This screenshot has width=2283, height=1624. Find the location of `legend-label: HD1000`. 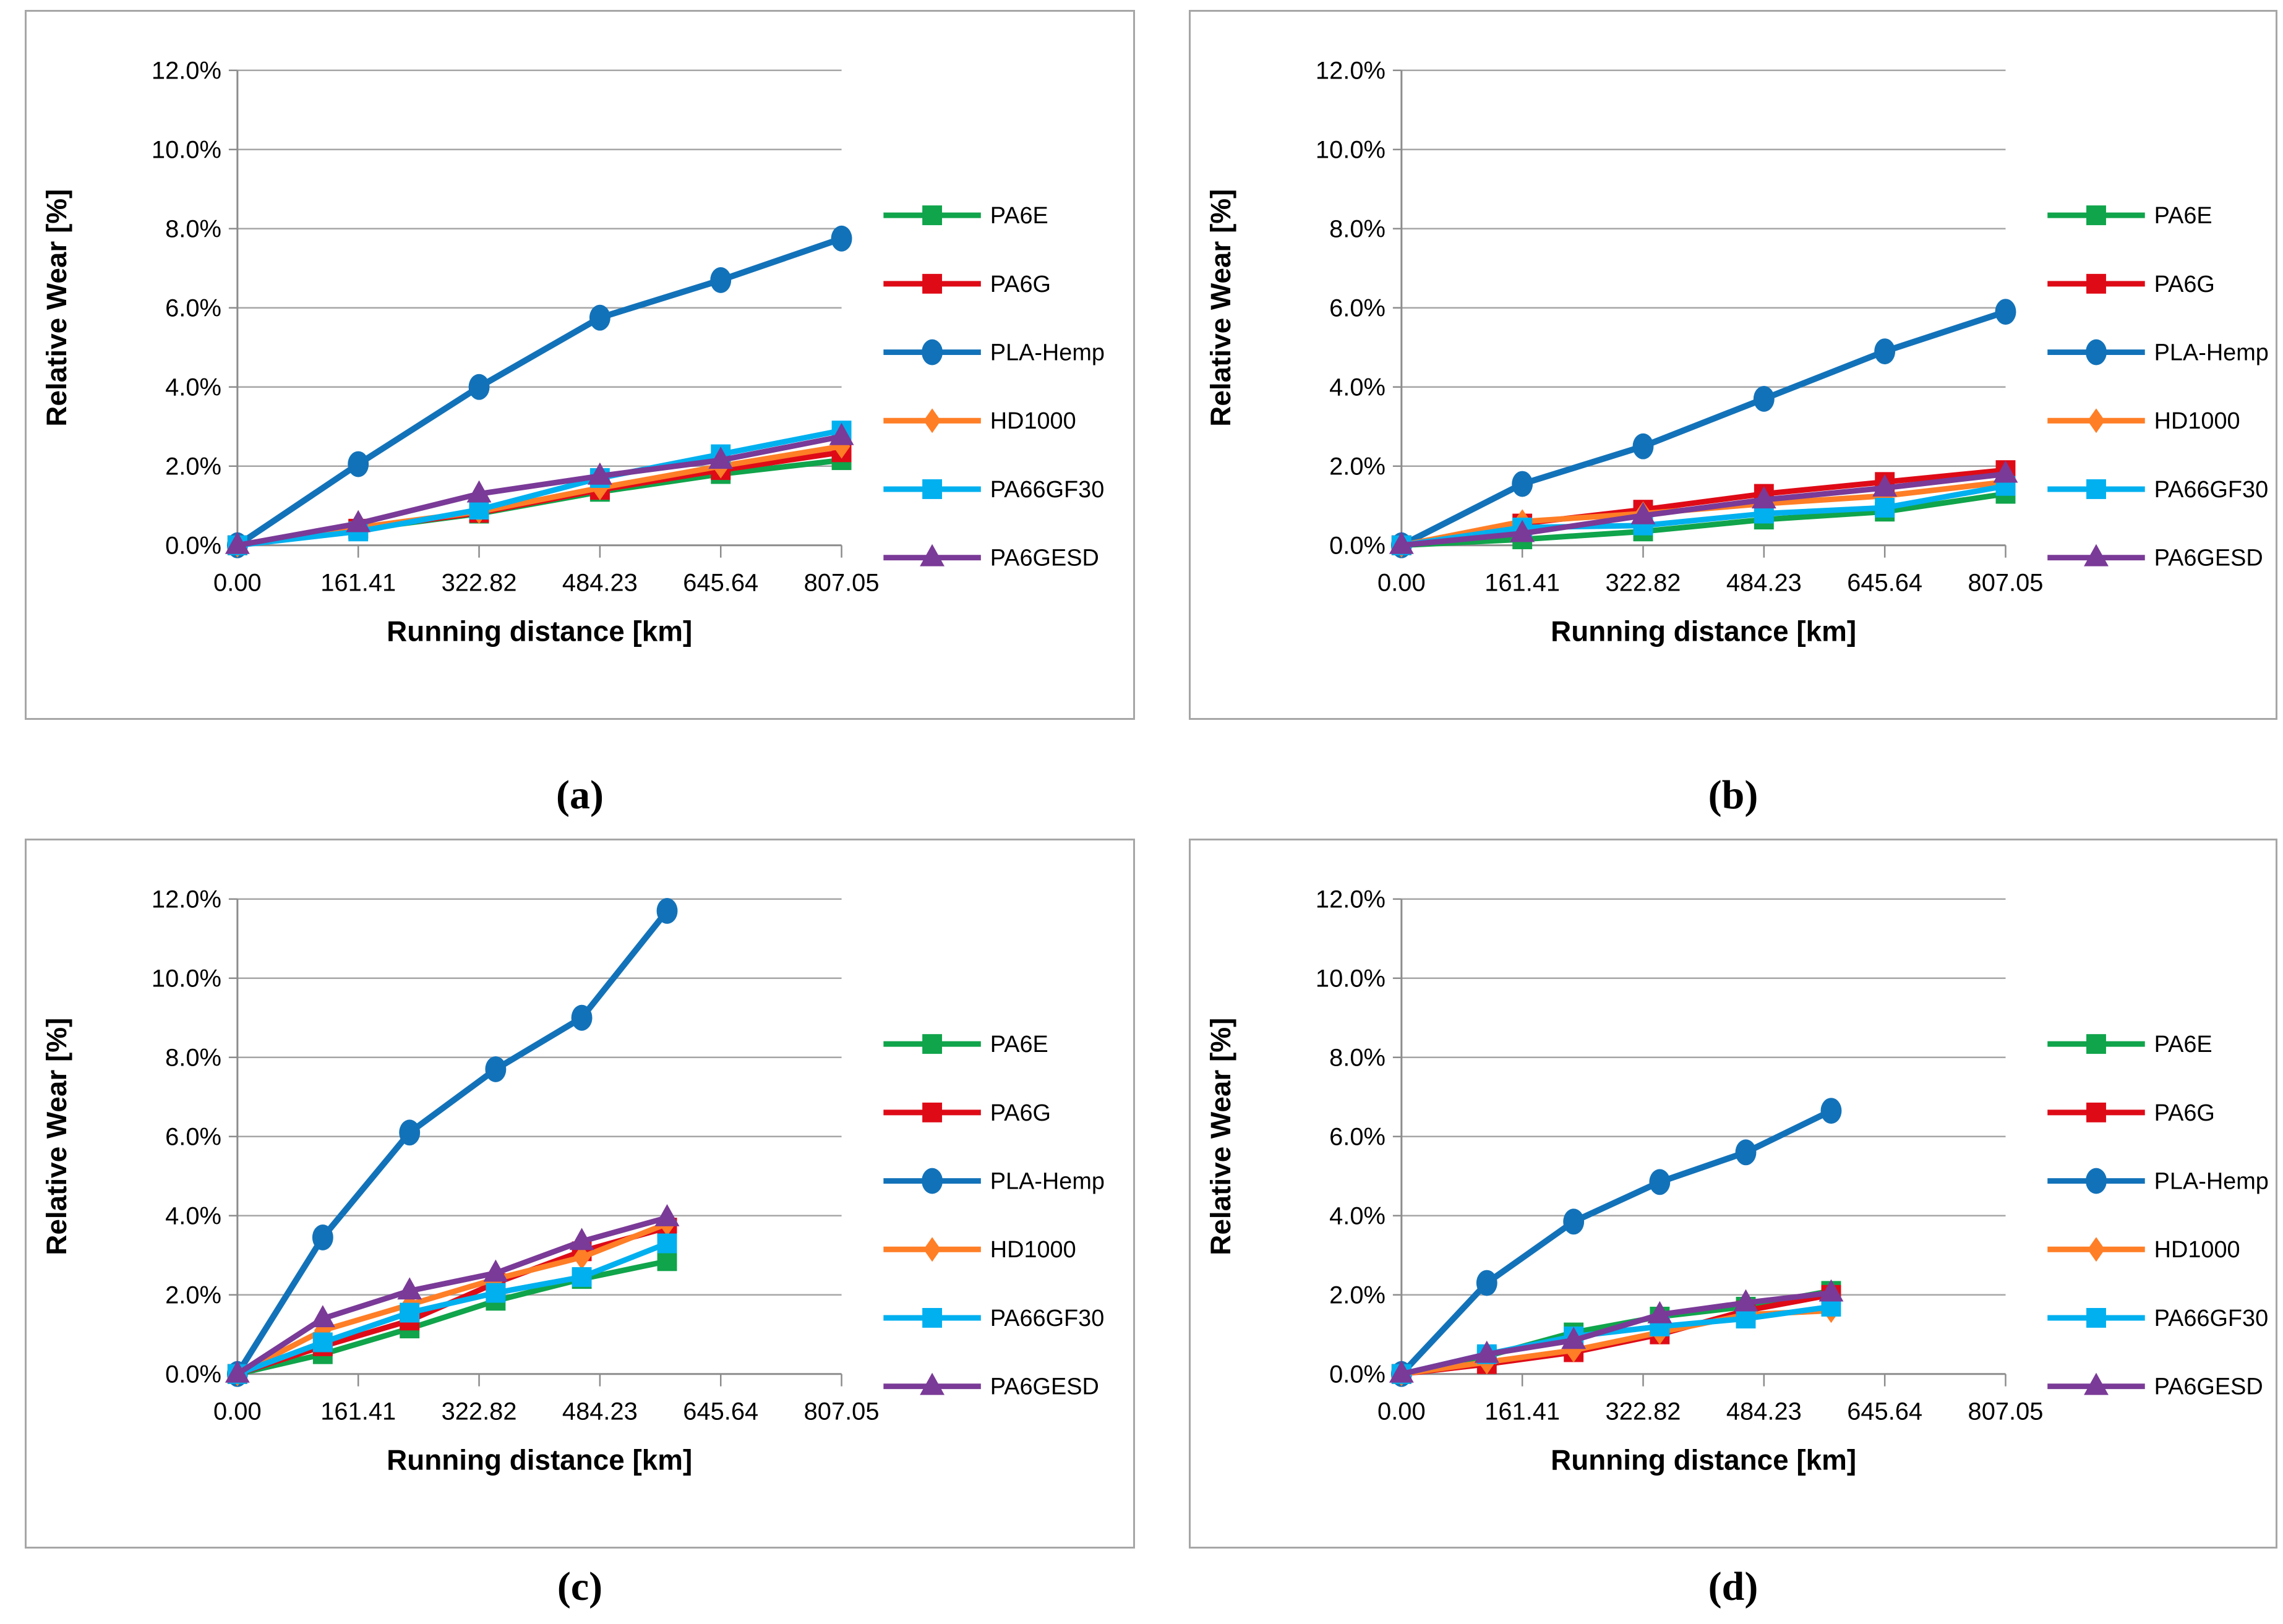

legend-label: HD1000 is located at coordinates (1033, 421).